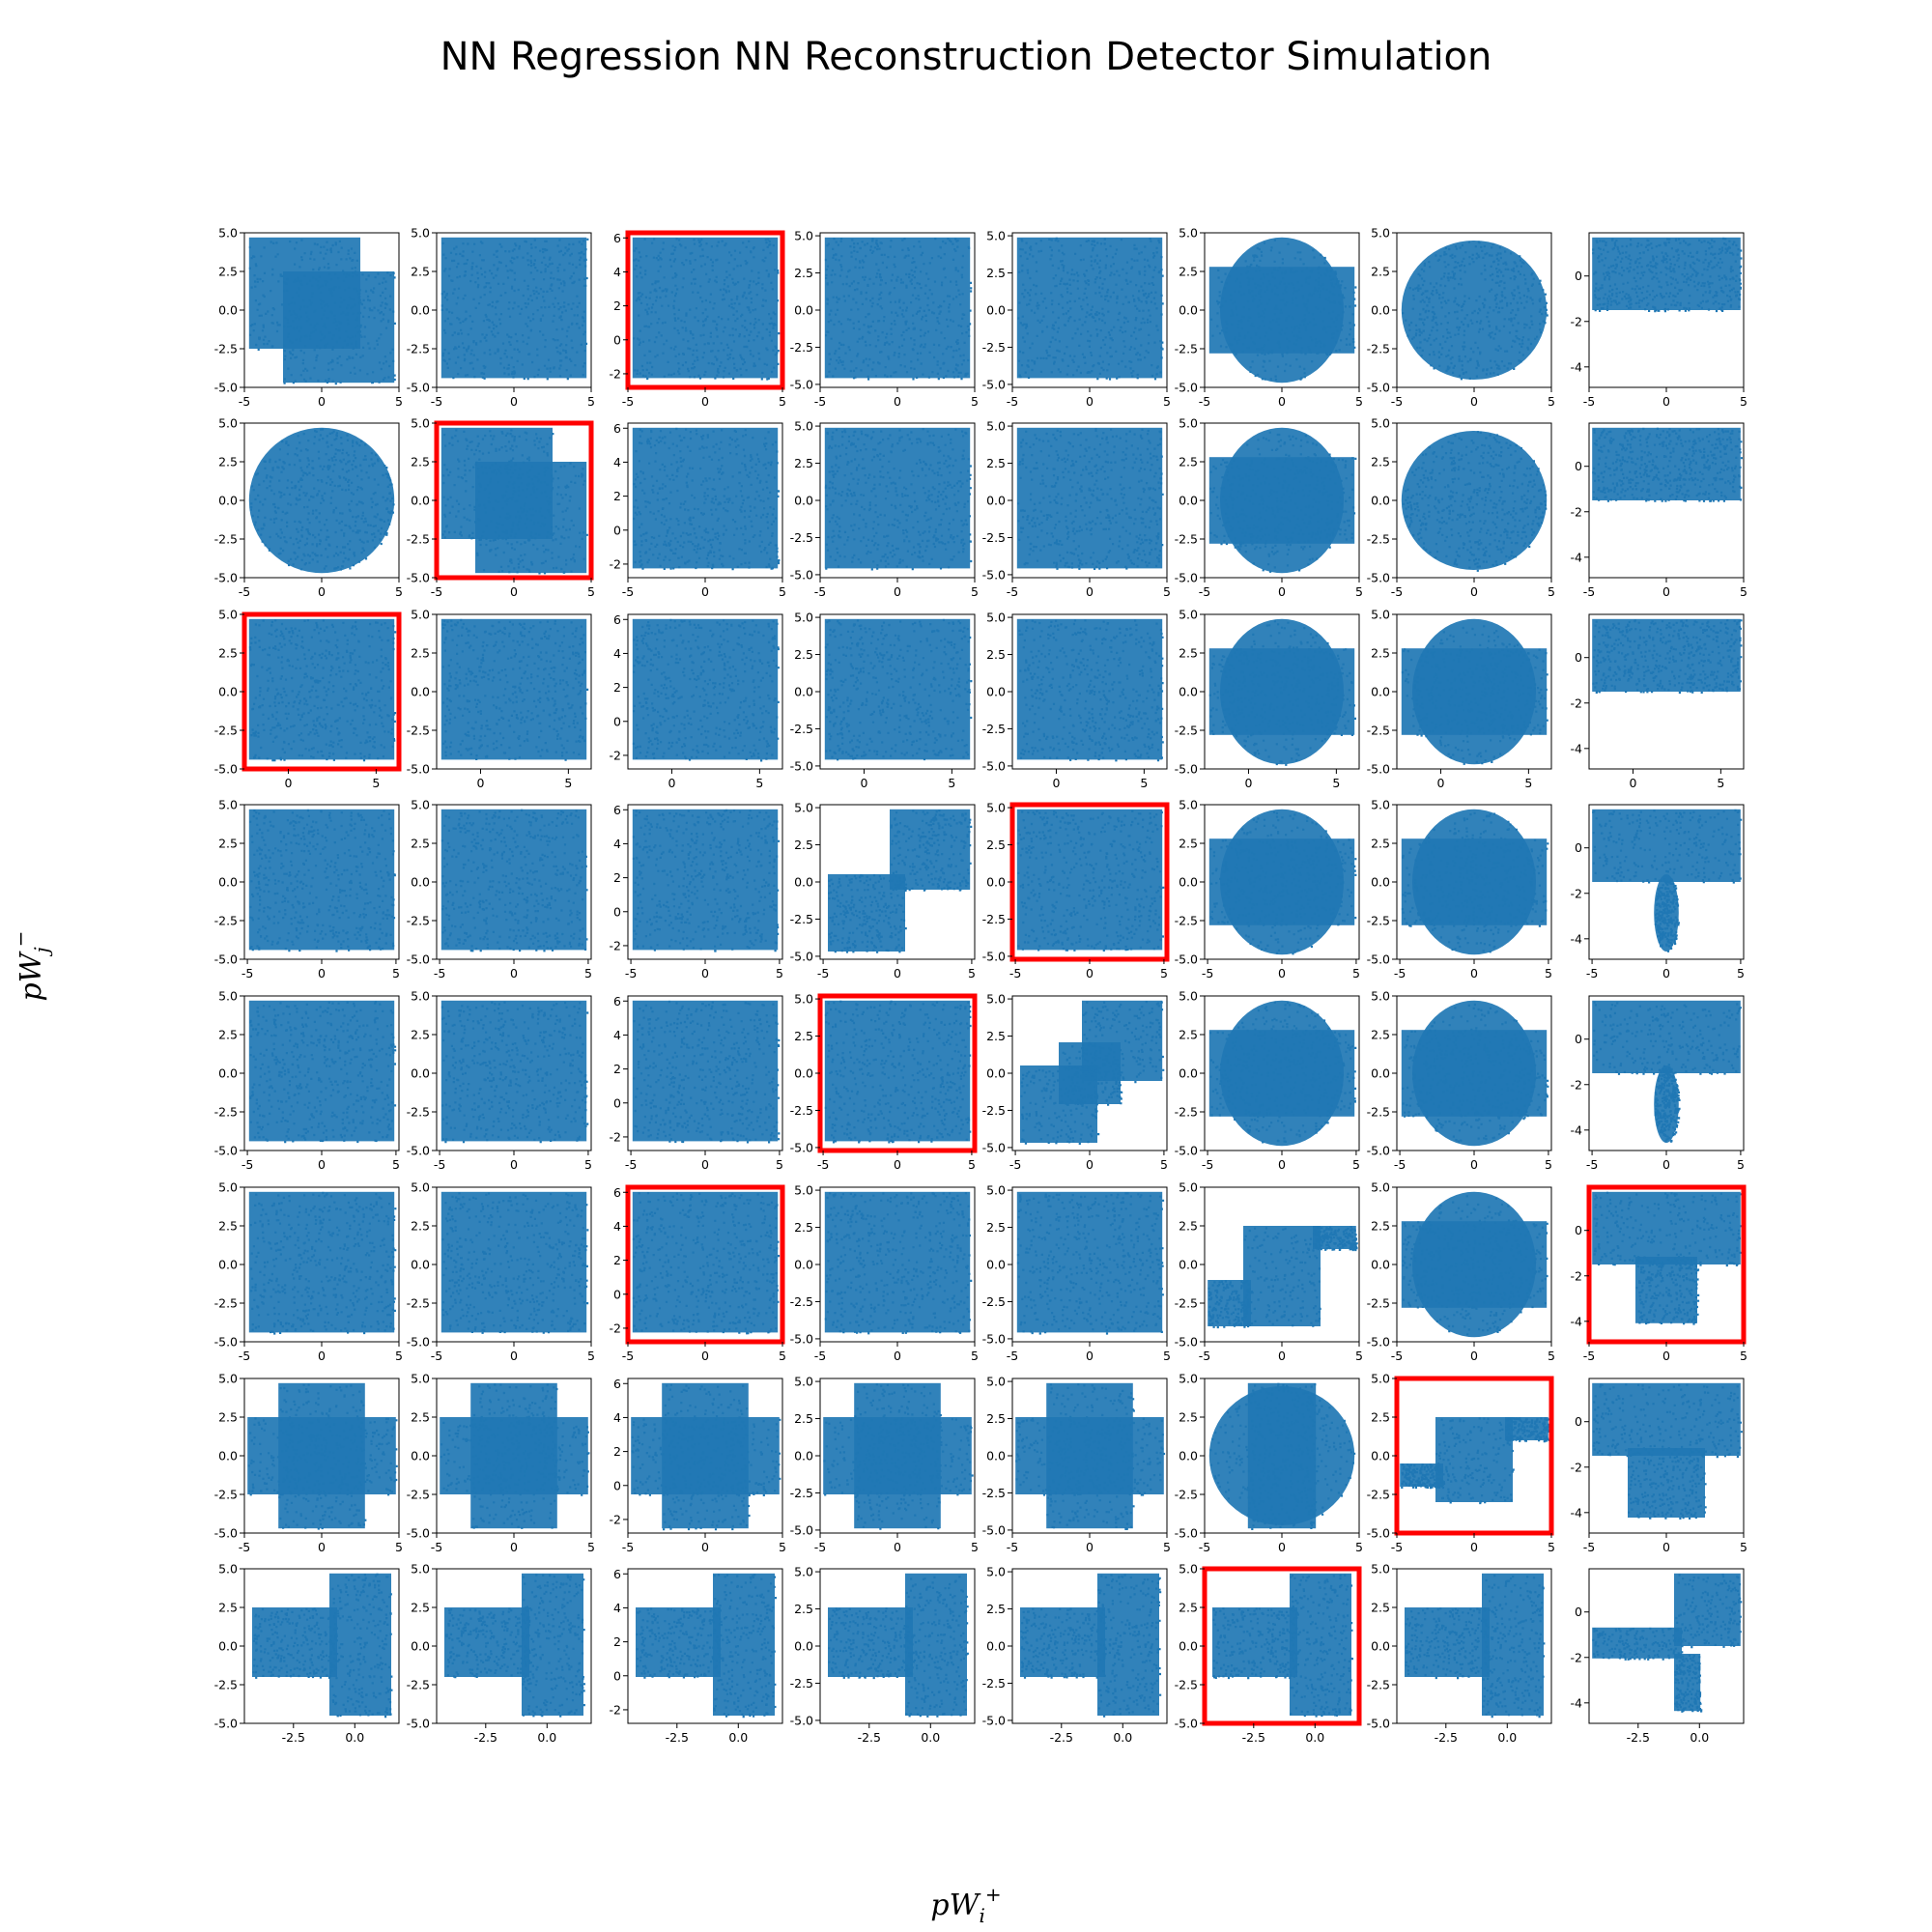 The image size is (1932, 1932). Describe the element at coordinates (883, 700) in the screenshot. I see `subplot-r3-c4: 5.0 2.5 0.0 -2.5 -5.0 0 5` at that location.